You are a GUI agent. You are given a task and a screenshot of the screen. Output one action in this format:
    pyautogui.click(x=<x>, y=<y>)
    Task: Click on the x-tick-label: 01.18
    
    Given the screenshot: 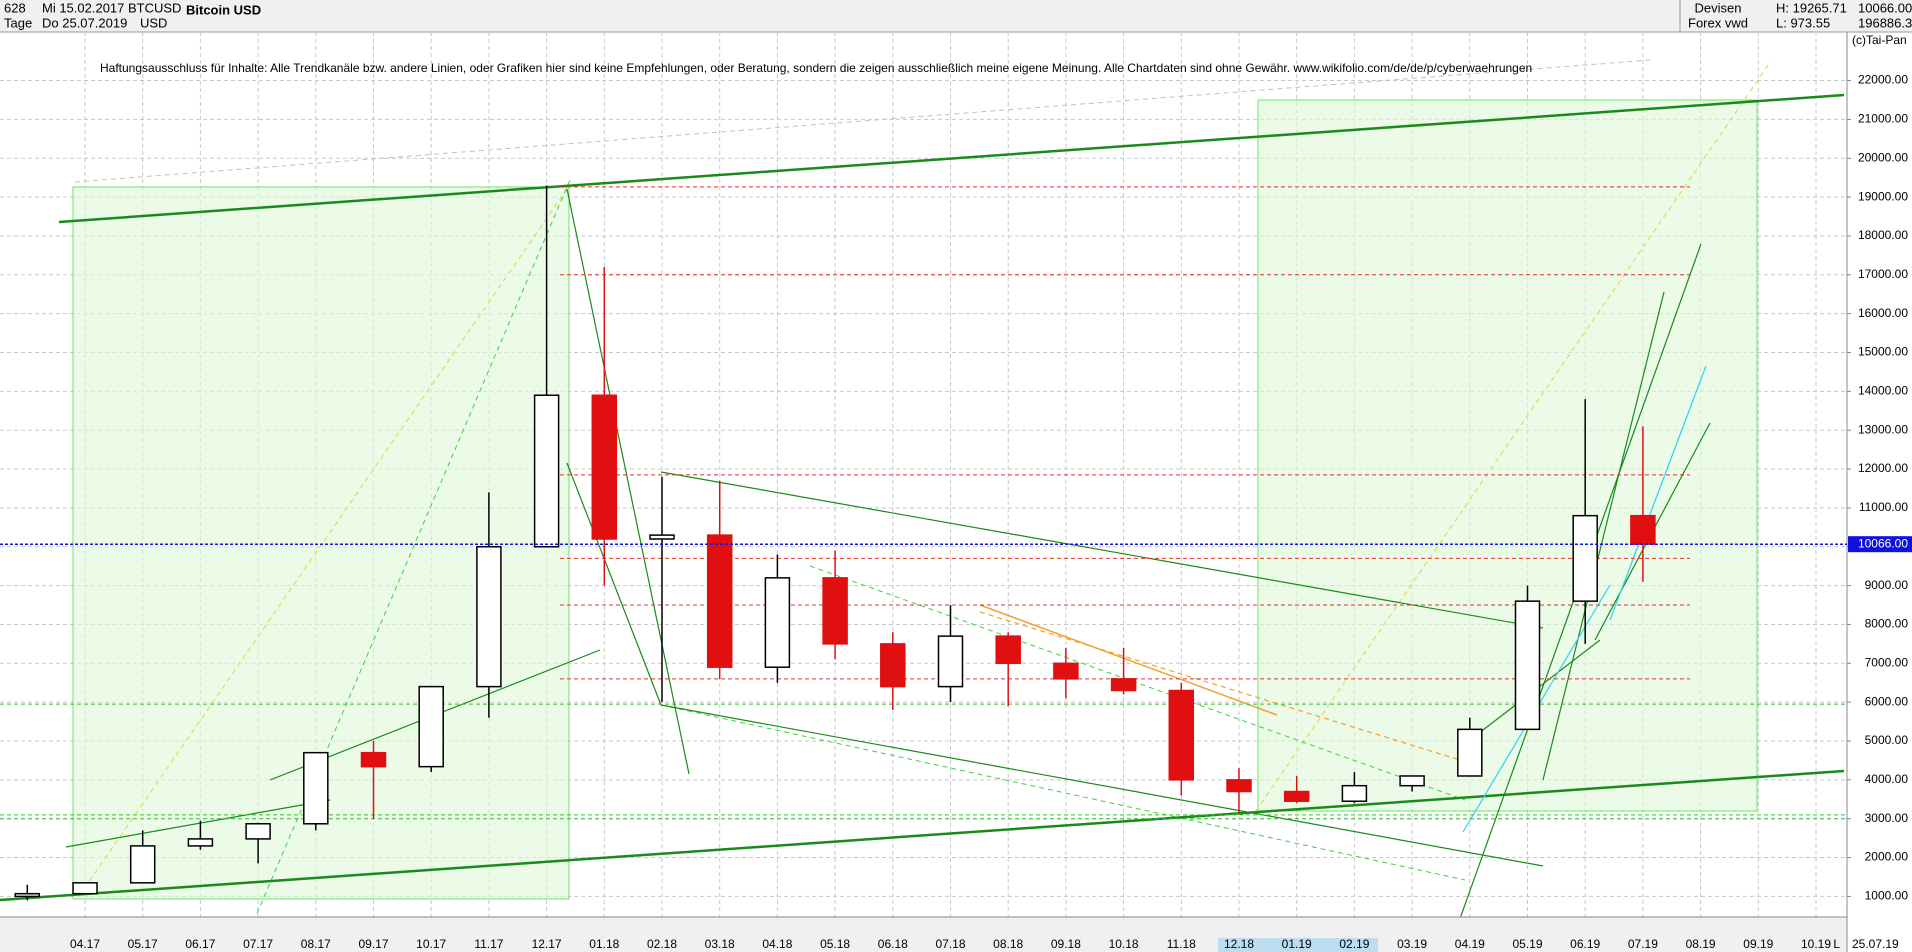 What is the action you would take?
    pyautogui.click(x=604, y=944)
    